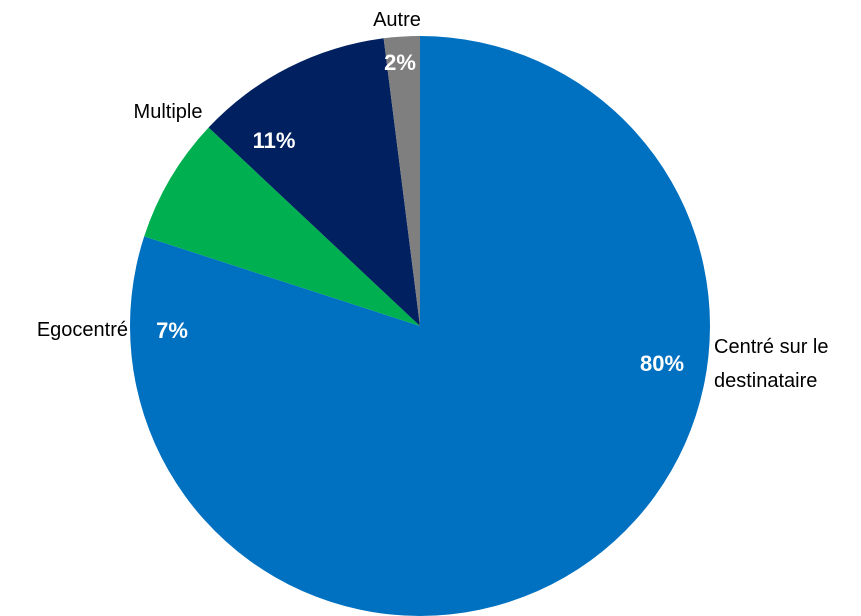 This screenshot has width=861, height=616. What do you see at coordinates (172, 330) in the screenshot?
I see `data-label: 7%` at bounding box center [172, 330].